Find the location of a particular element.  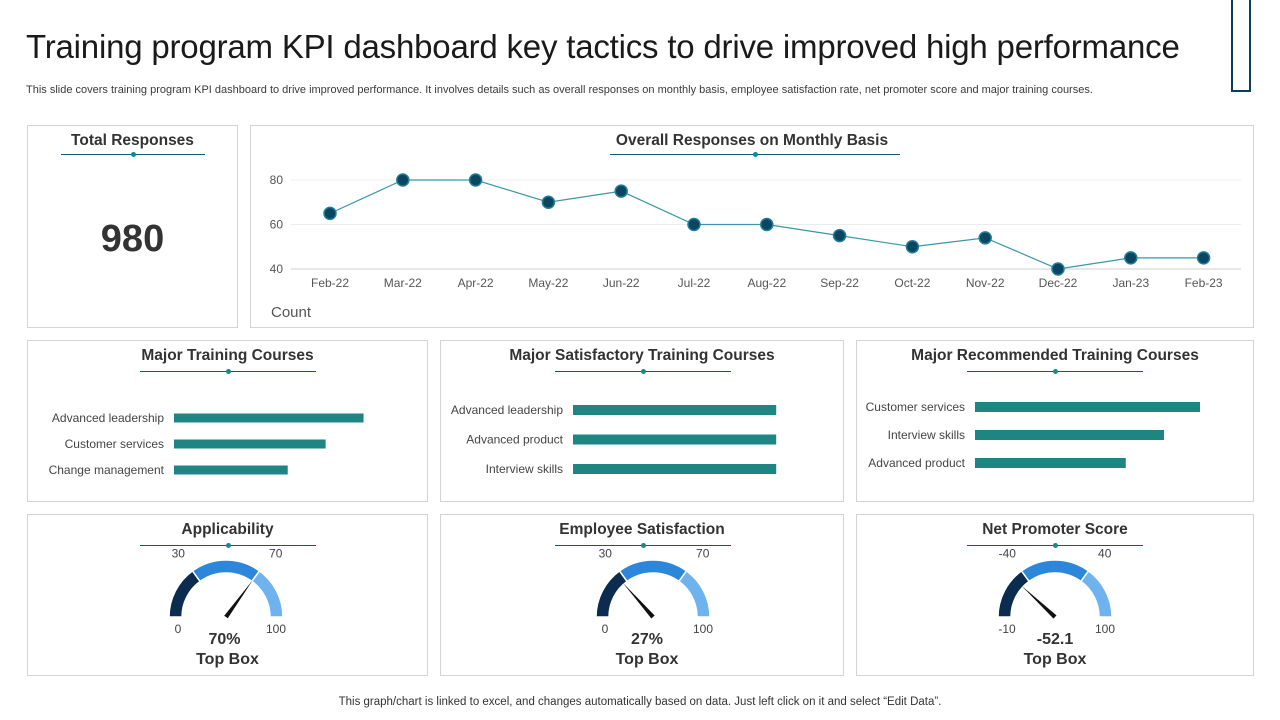

applicability-top-box-label: Top Box is located at coordinates (227, 659).